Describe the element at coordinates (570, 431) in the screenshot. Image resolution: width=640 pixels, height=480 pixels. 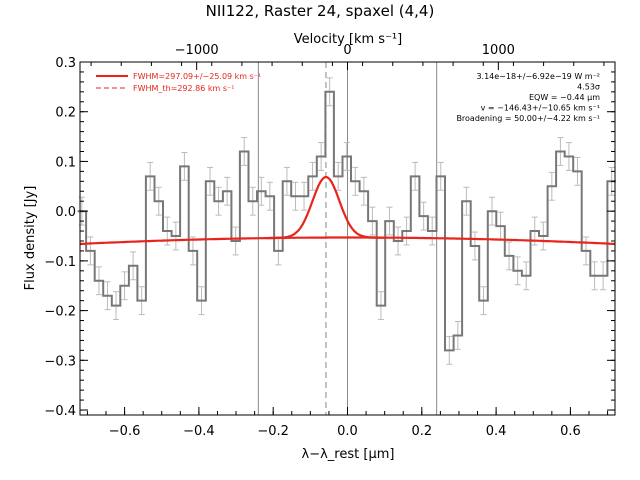
I see `x-tick-label: 0.6` at that location.